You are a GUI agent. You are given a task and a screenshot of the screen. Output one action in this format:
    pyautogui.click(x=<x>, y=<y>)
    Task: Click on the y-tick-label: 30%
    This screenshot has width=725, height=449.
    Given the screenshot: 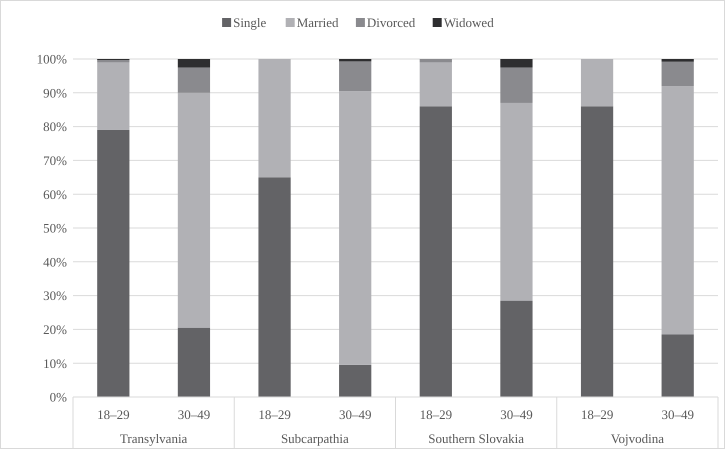 What is the action you would take?
    pyautogui.click(x=55, y=296)
    